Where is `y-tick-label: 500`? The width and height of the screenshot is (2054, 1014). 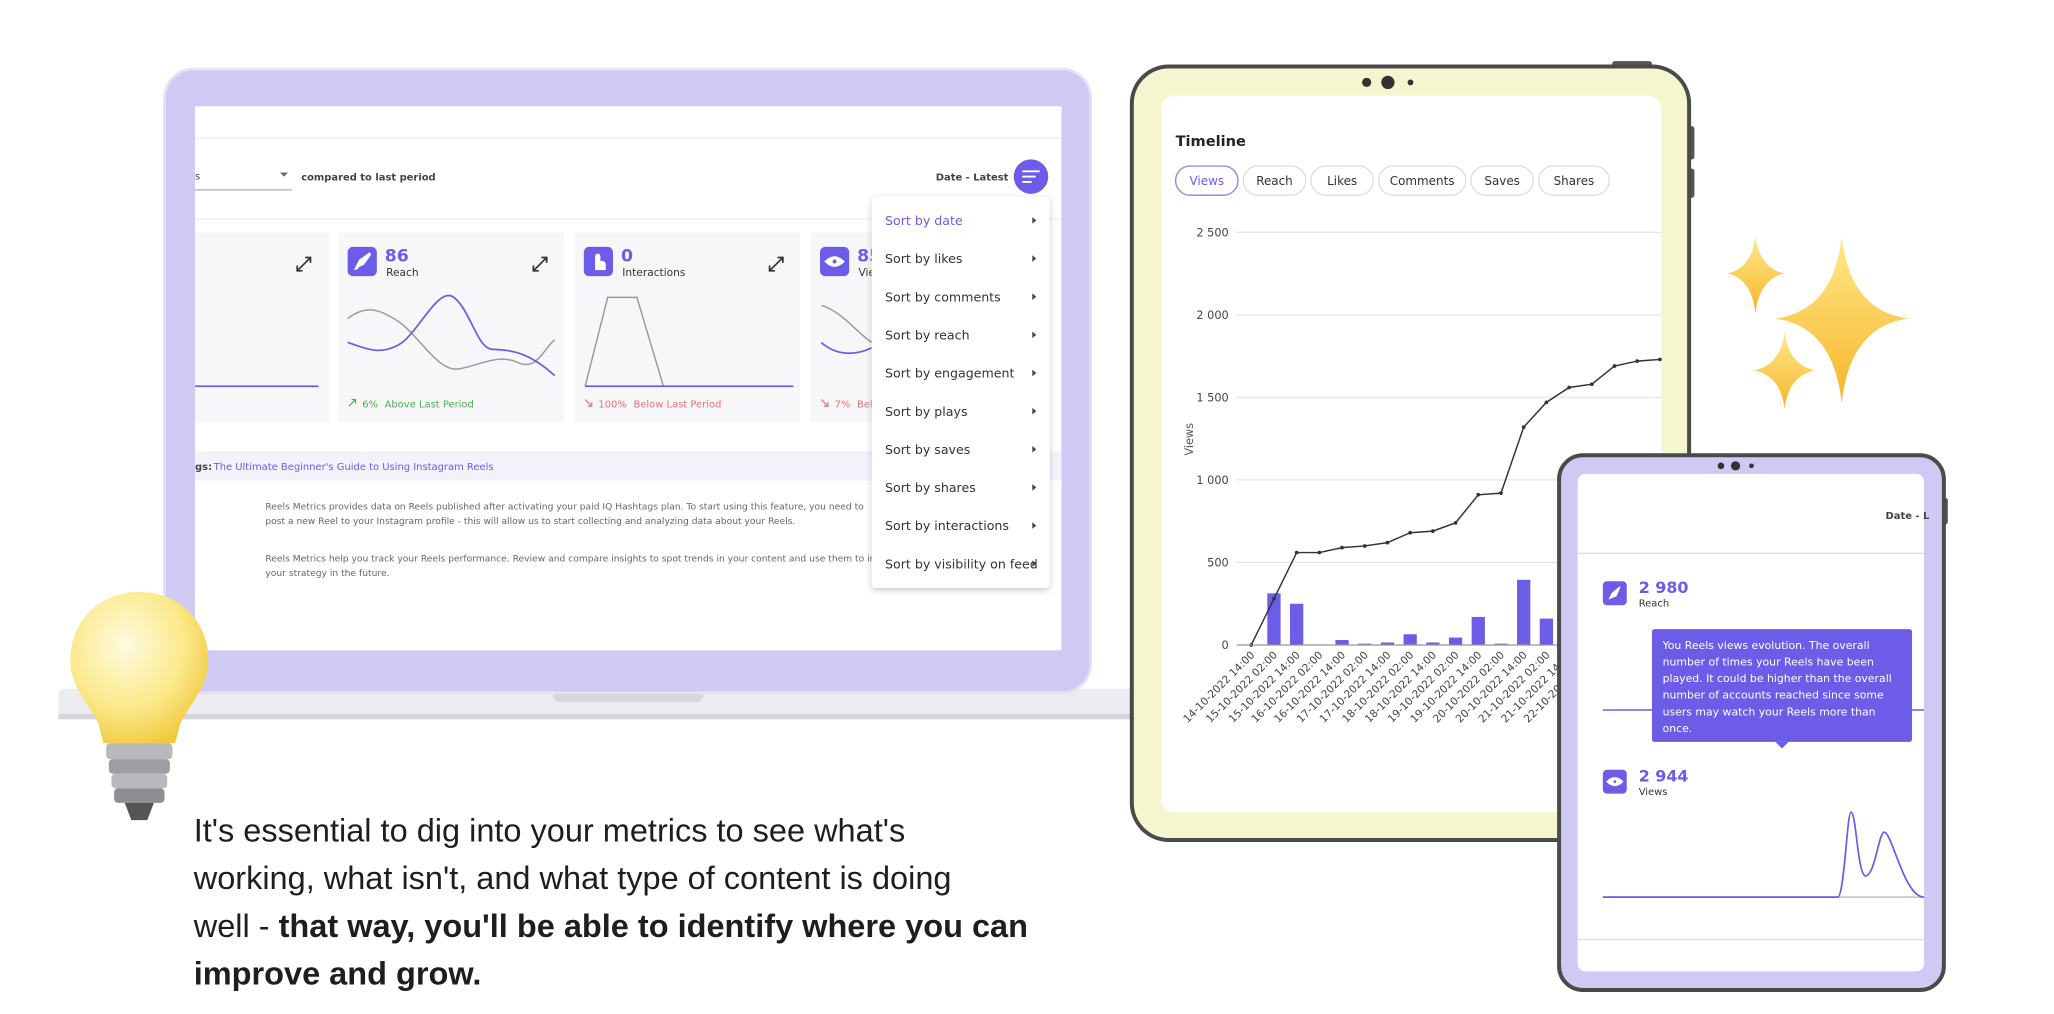
y-tick-label: 500 is located at coordinates (1218, 562).